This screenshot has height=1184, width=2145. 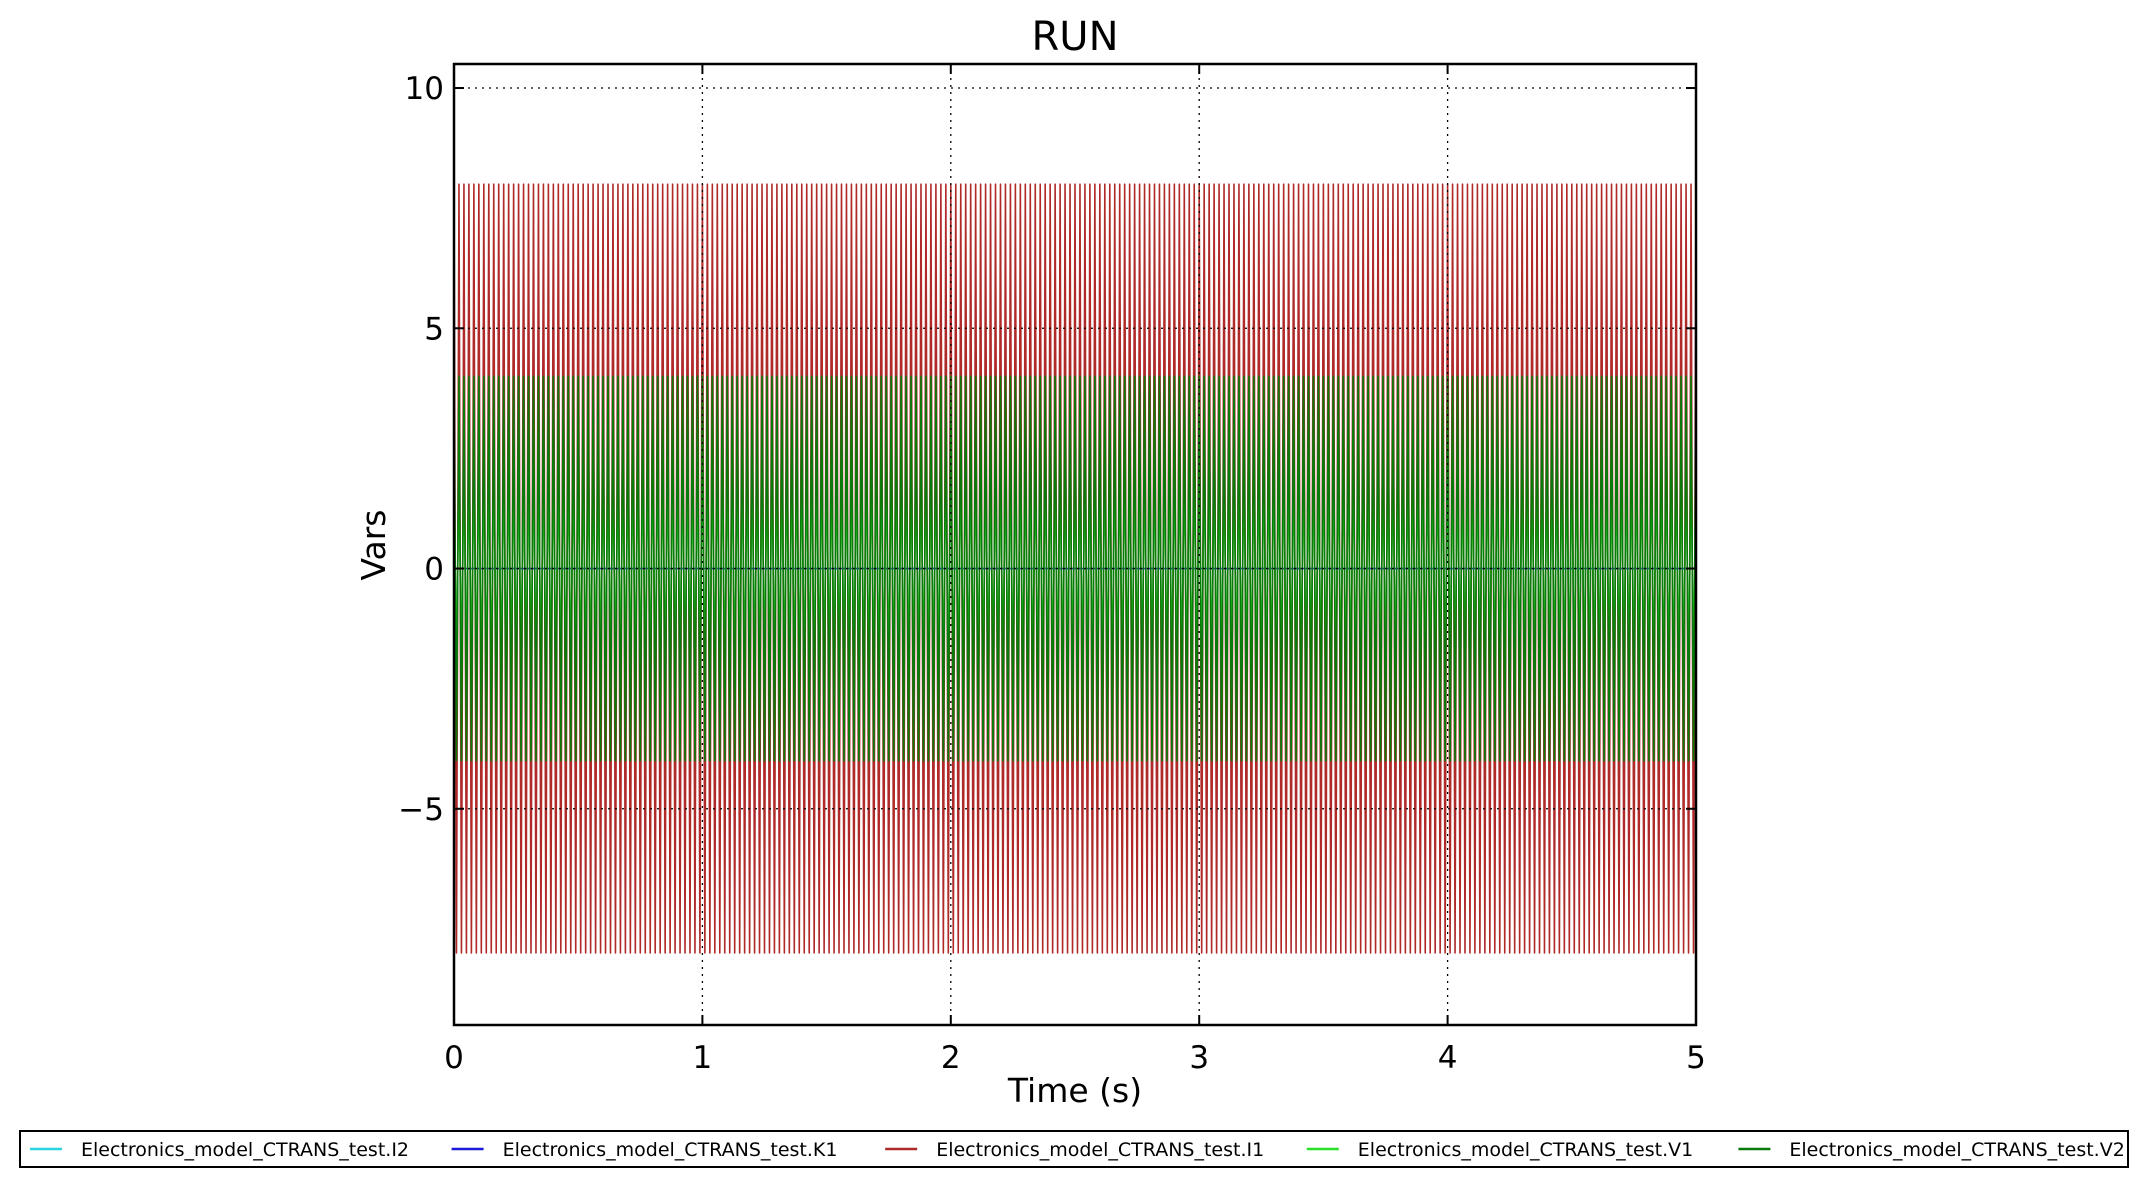 I want to click on x-tick-label: 5, so click(x=1696, y=1058).